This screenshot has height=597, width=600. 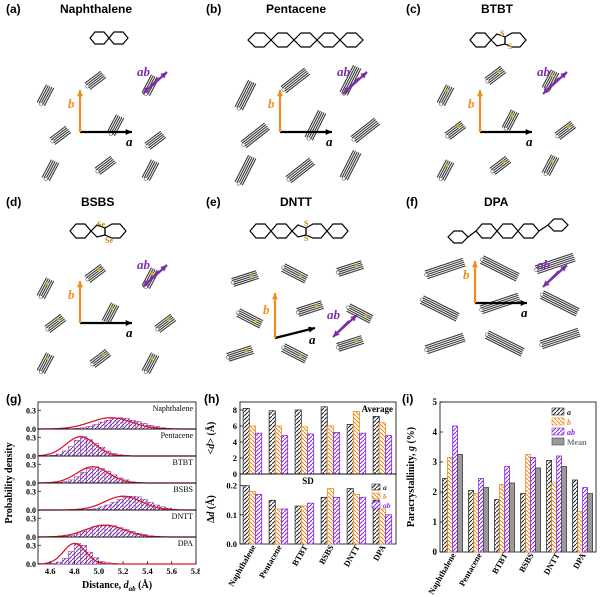 What do you see at coordinates (271, 103) in the screenshot?
I see `vector-b-label: b` at bounding box center [271, 103].